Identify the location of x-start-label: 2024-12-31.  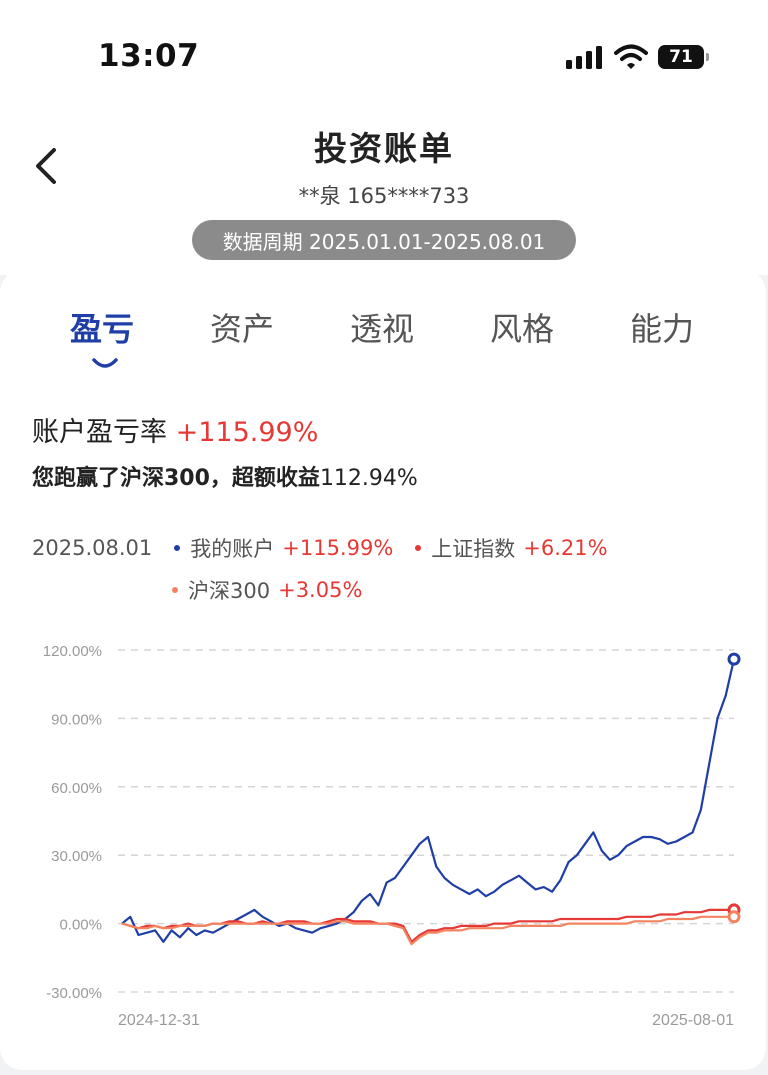
(159, 1020).